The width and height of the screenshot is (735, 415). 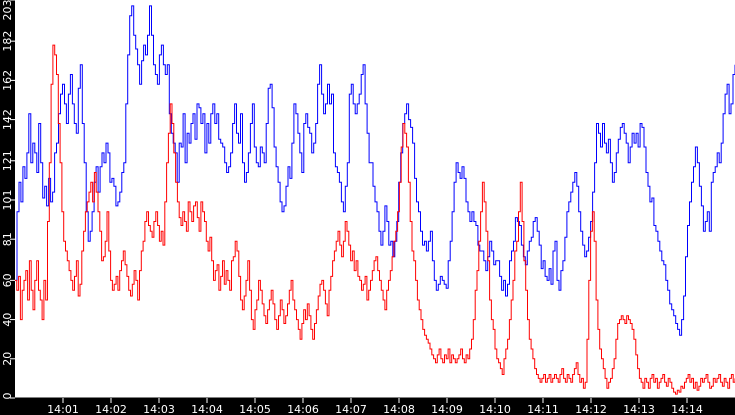 I want to click on x-tick-label: 14:05, so click(x=255, y=409).